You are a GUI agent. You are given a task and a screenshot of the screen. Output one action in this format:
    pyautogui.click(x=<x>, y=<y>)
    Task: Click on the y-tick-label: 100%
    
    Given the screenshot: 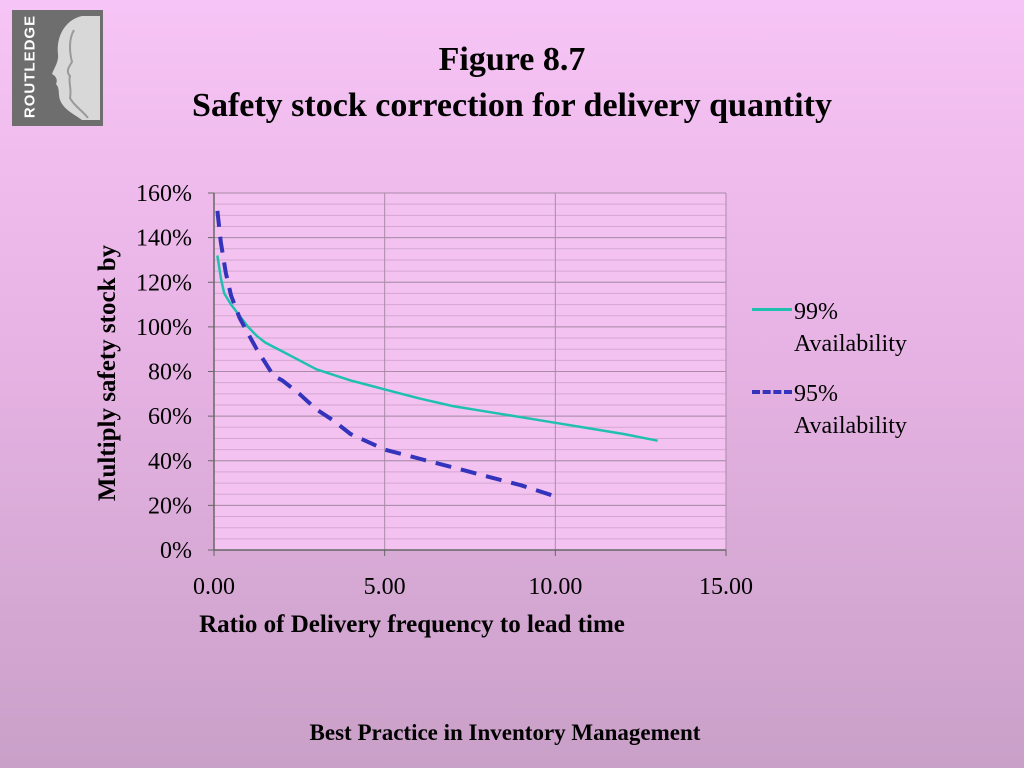 What is the action you would take?
    pyautogui.click(x=164, y=328)
    